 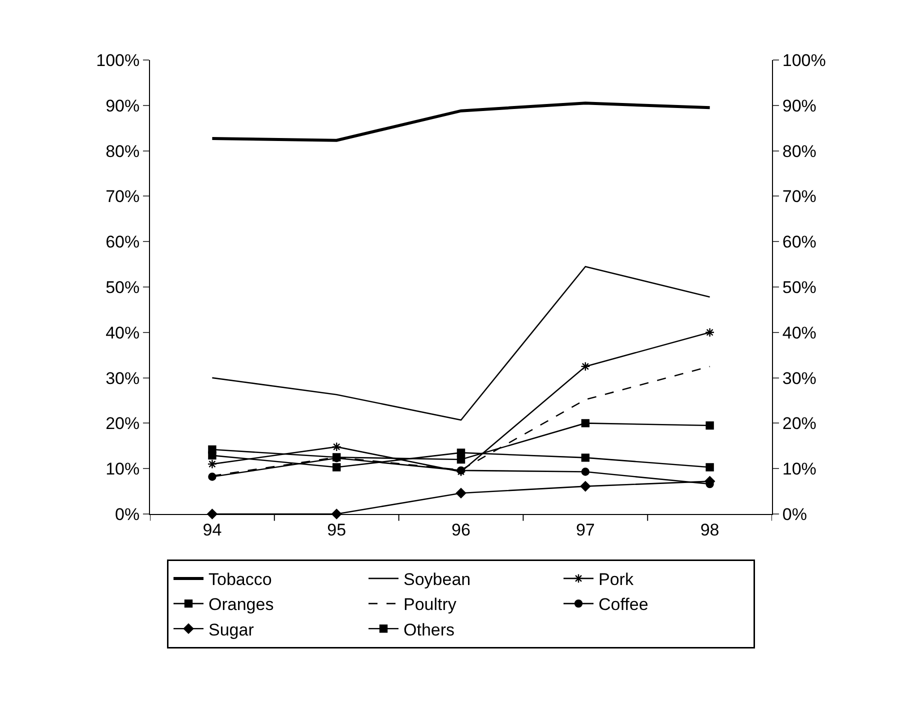 I want to click on y2-tick-label: 10%, so click(x=799, y=469).